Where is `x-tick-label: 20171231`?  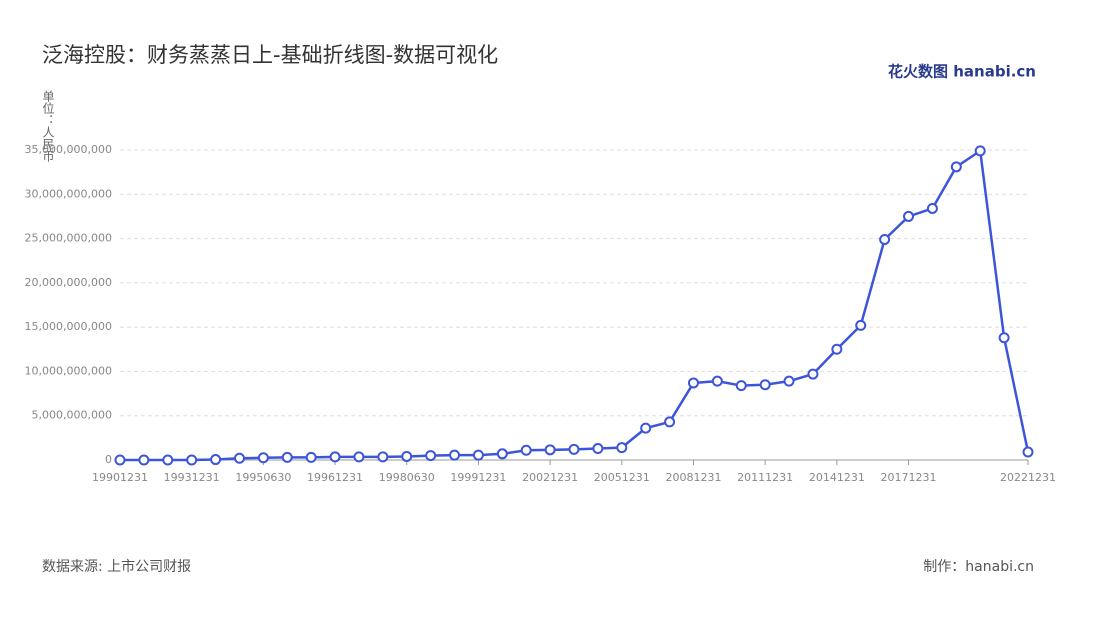 x-tick-label: 20171231 is located at coordinates (909, 477).